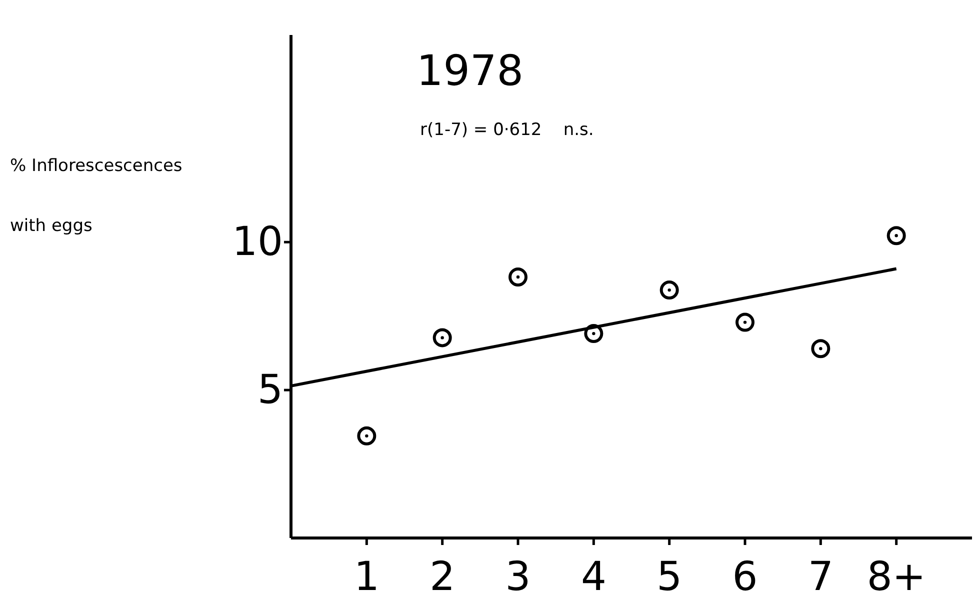 The image size is (976, 602). I want to click on x-tick-label: 7, so click(821, 577).